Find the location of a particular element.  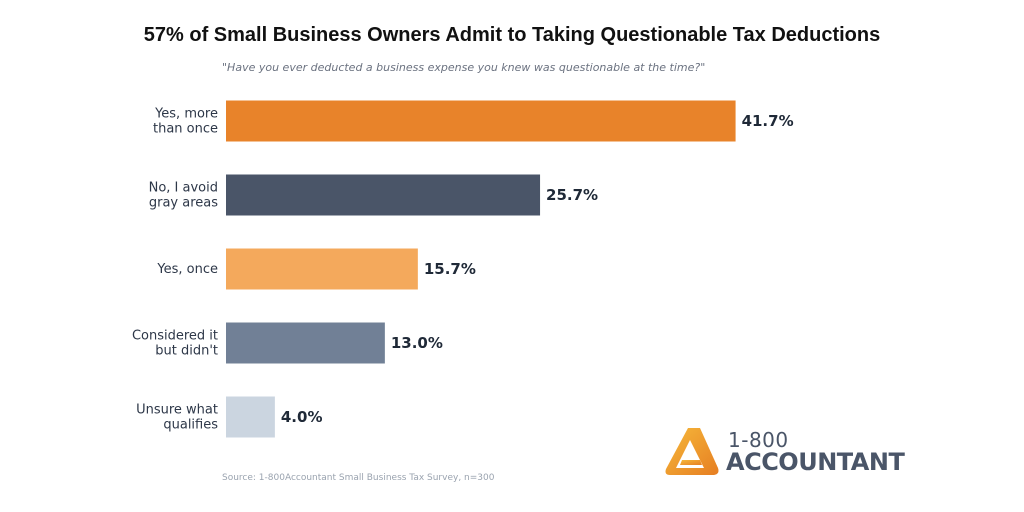

category-label-line: Considered it is located at coordinates (175, 336).